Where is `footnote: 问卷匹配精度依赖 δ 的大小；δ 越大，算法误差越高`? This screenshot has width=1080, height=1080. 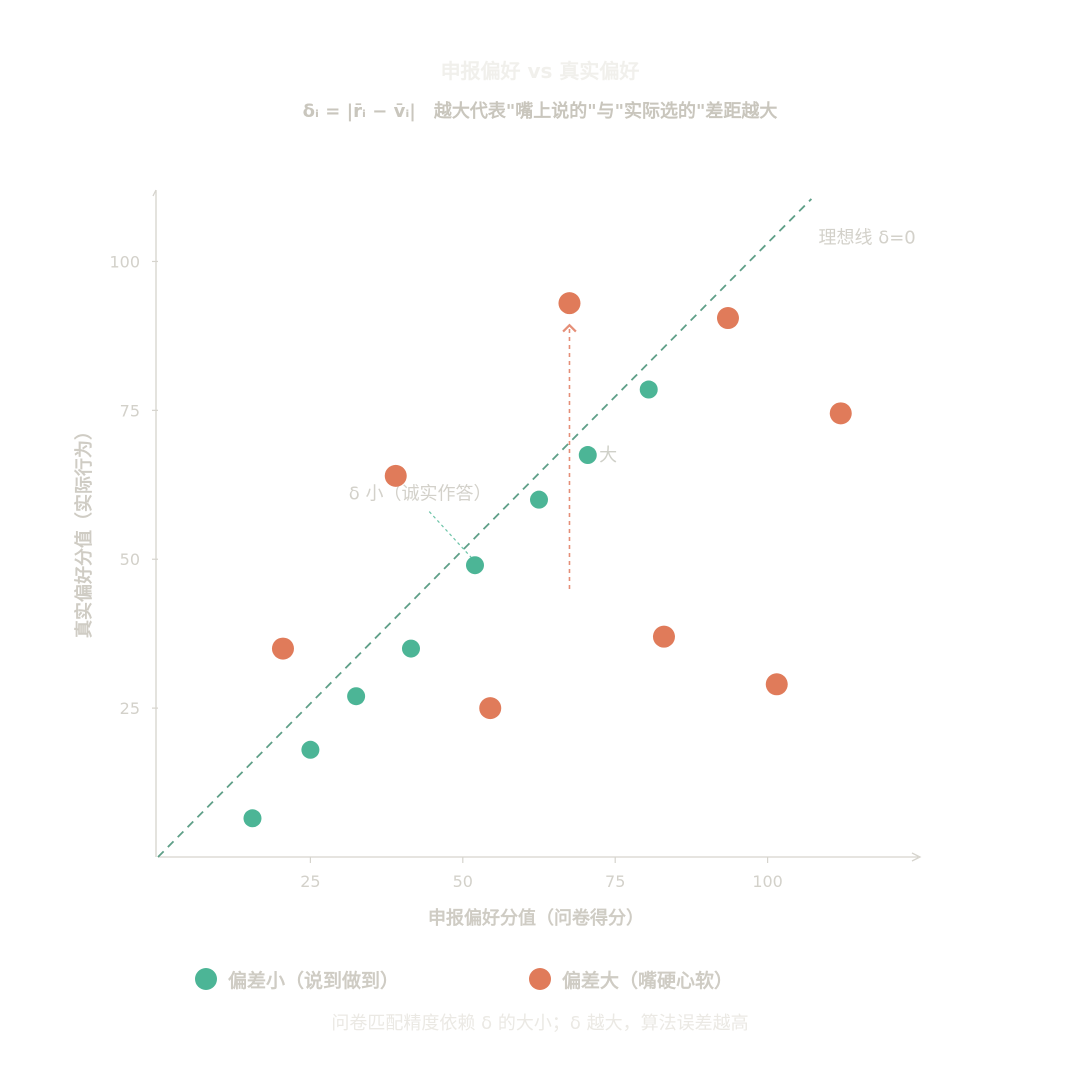 footnote: 问卷匹配精度依赖 δ 的大小；δ 越大，算法误差越高 is located at coordinates (539, 1023).